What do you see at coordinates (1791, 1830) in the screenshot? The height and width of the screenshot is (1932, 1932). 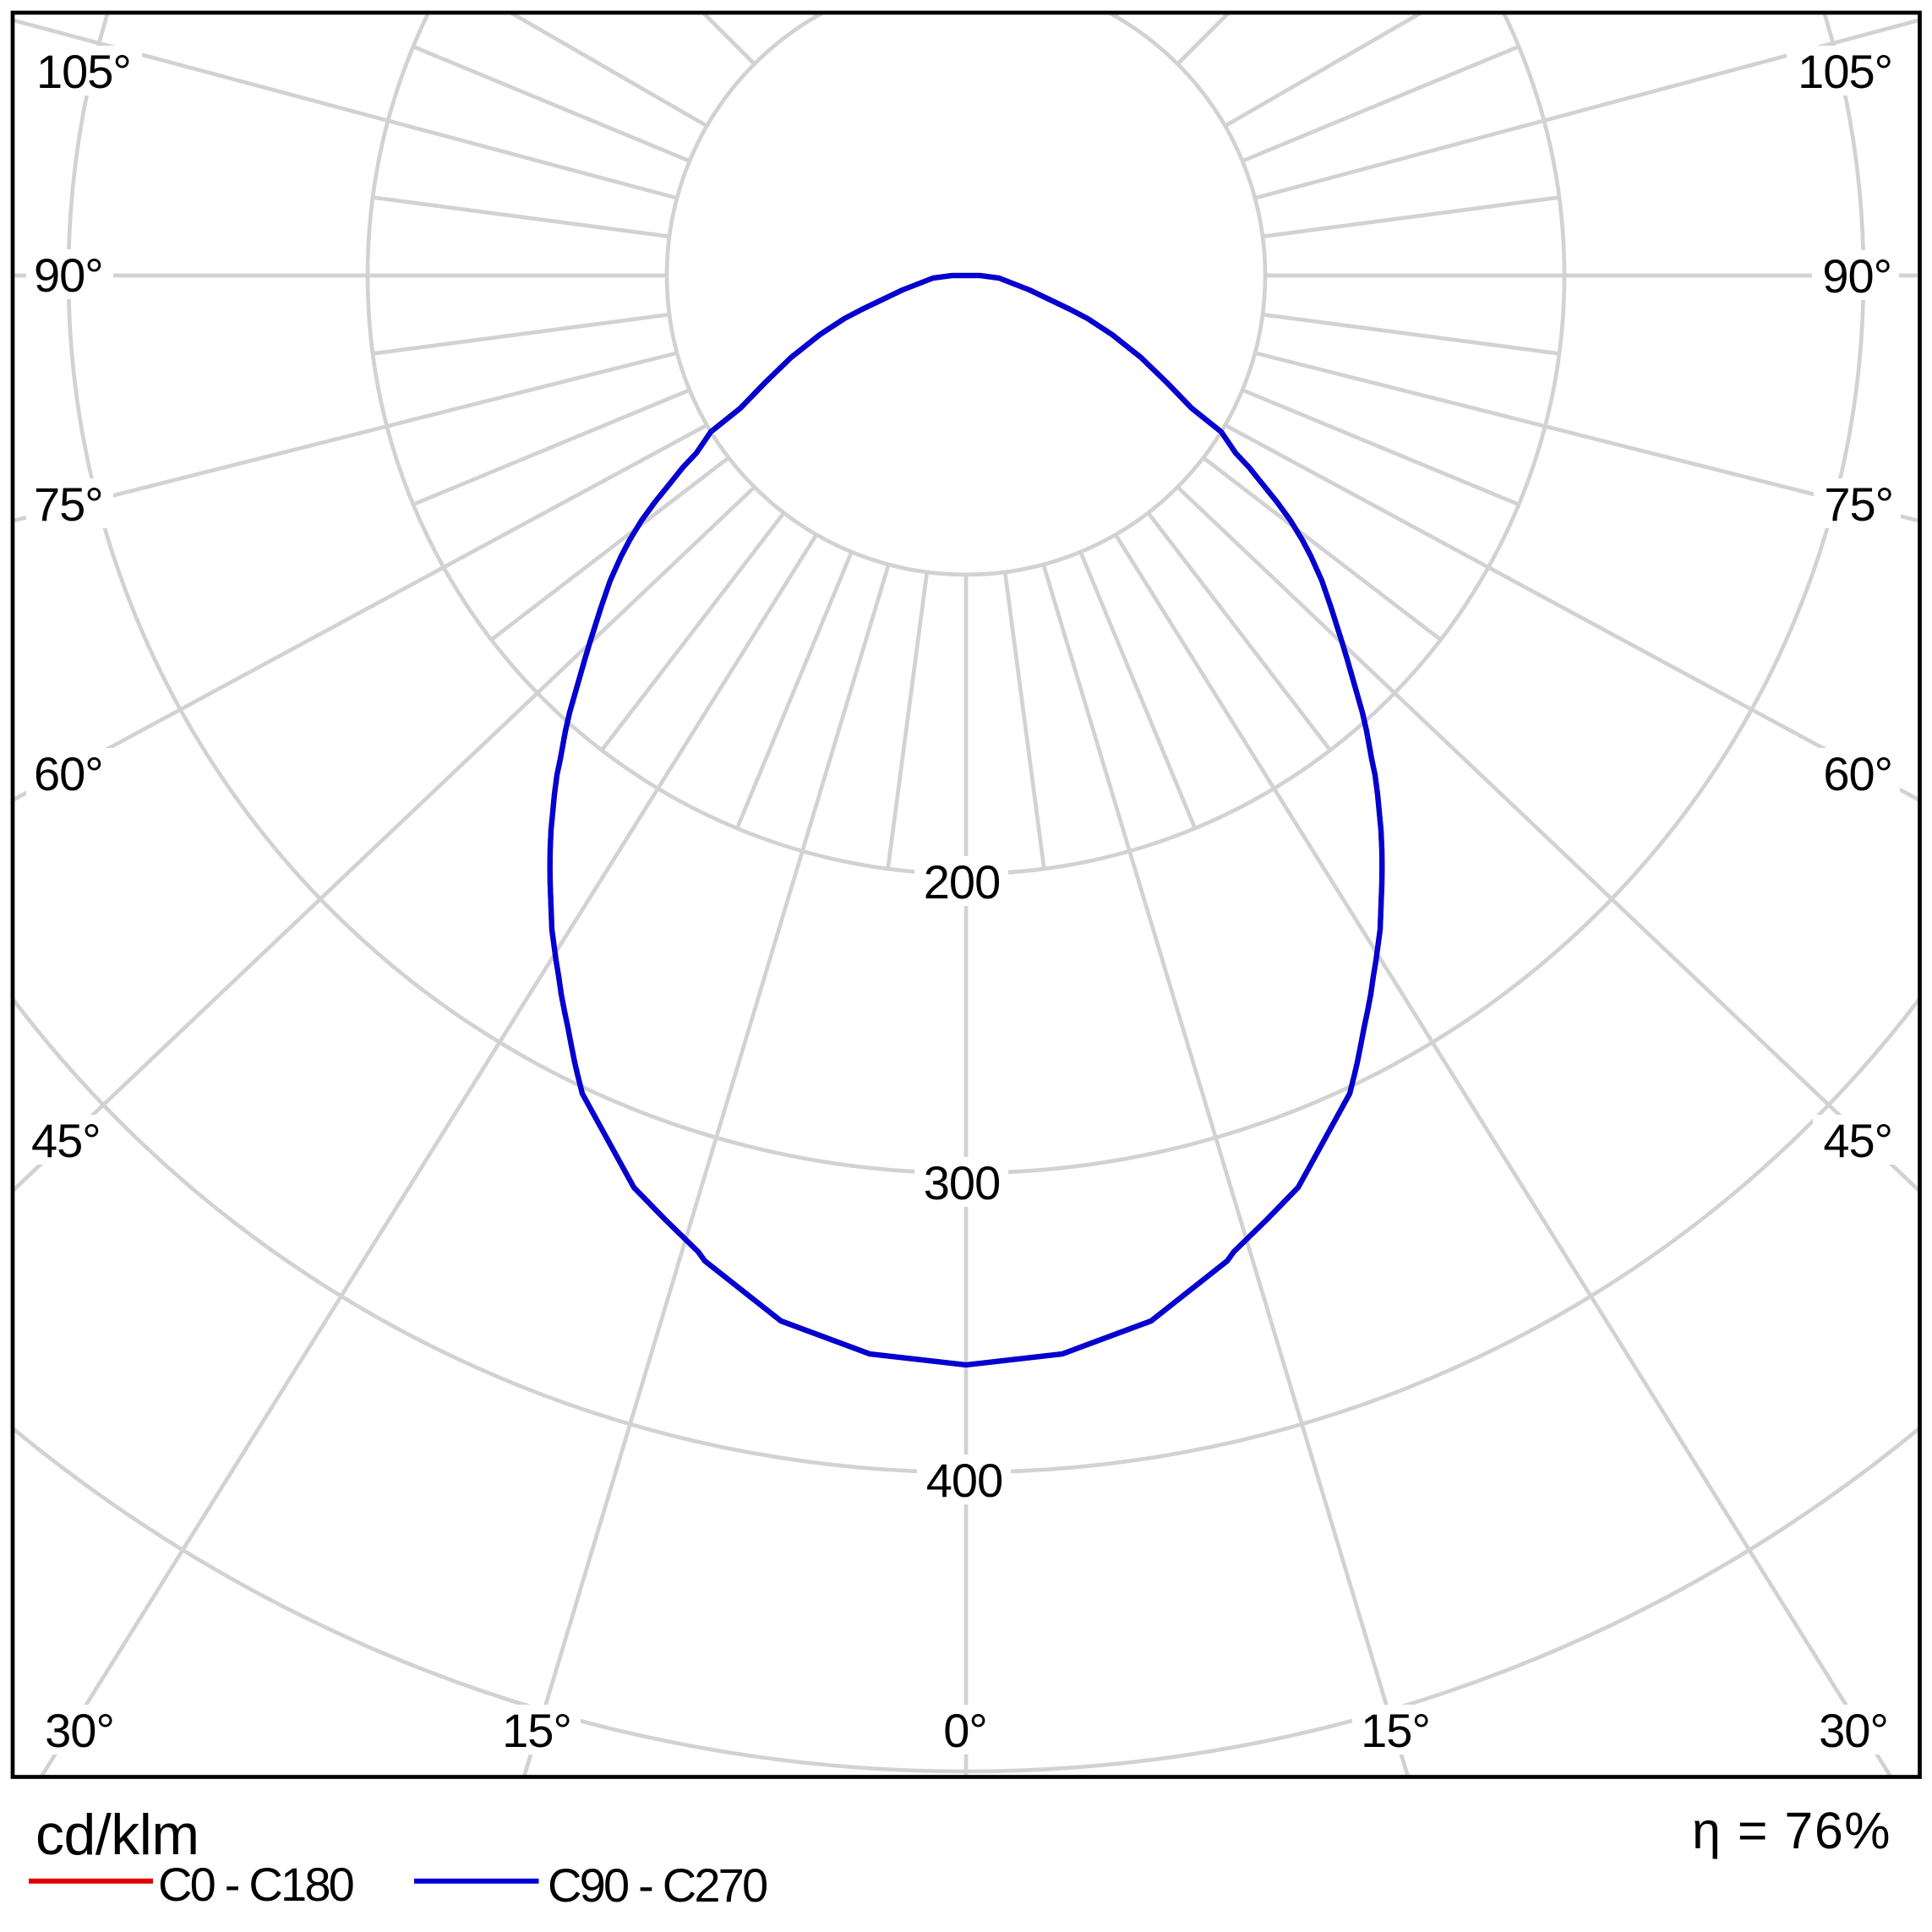 I see `svg-text: η = 76%` at bounding box center [1791, 1830].